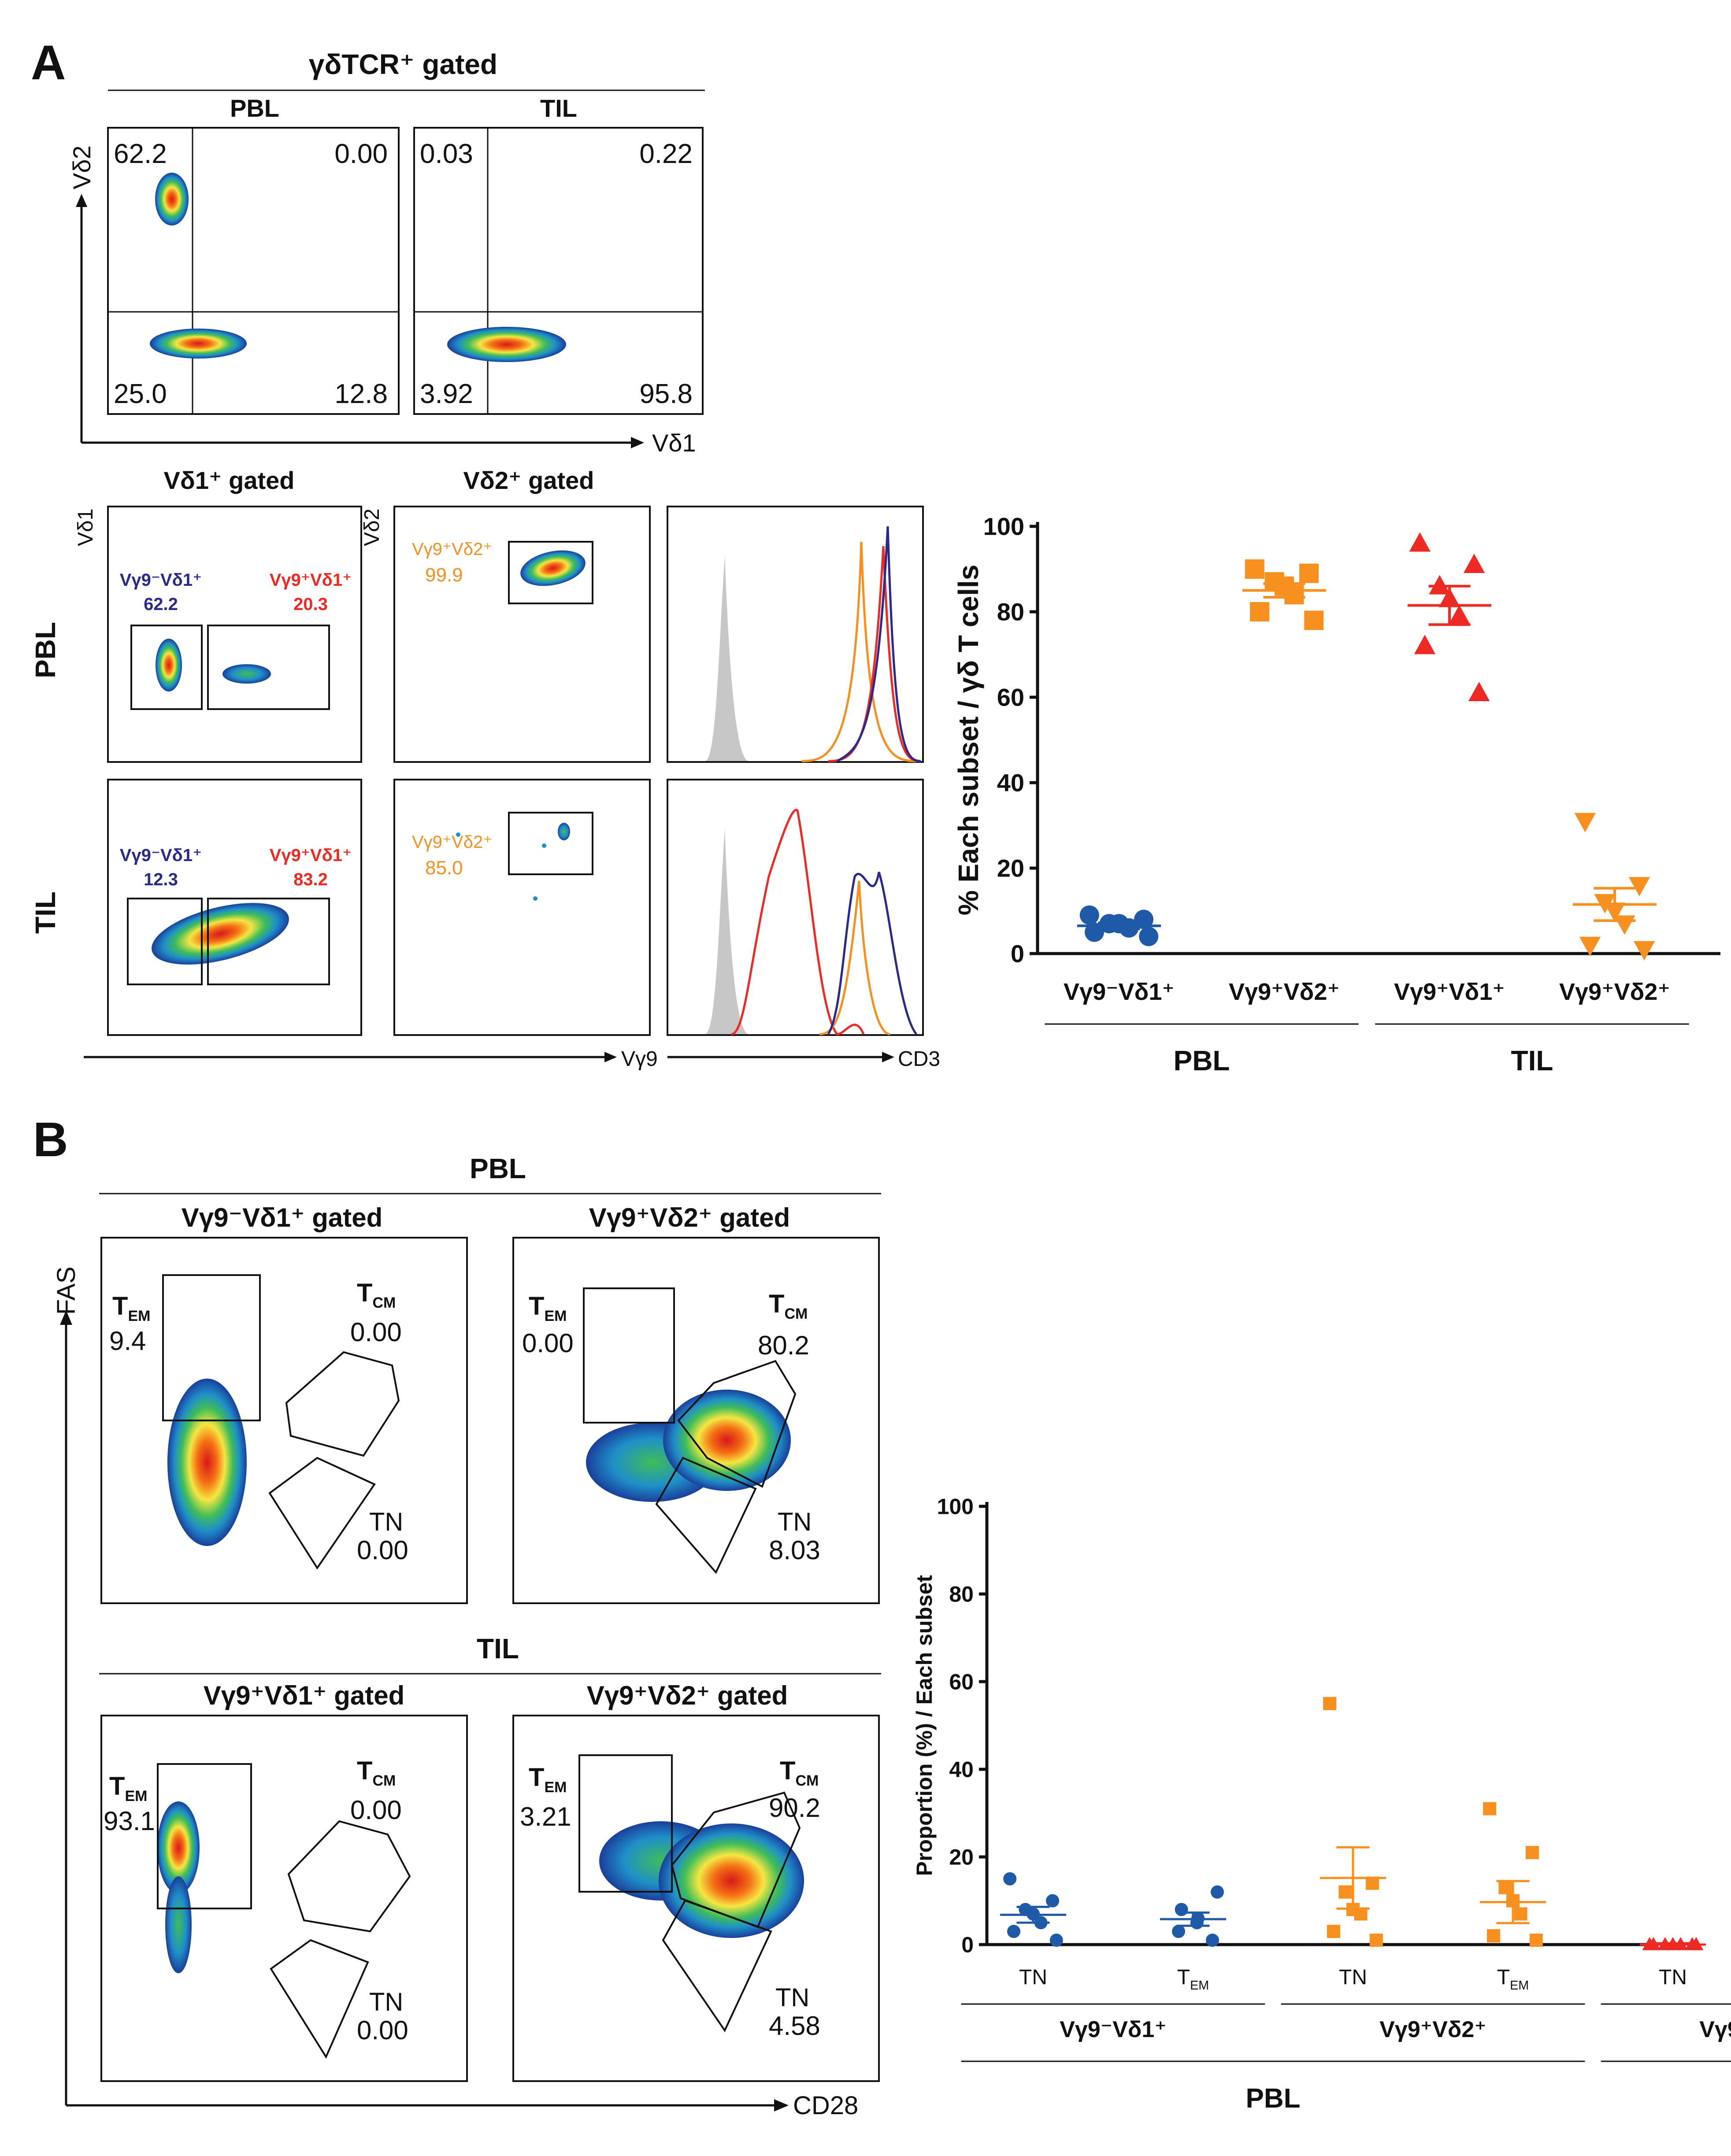 This screenshot has width=1731, height=2156. Describe the element at coordinates (666, 154) in the screenshot. I see `quad-tr: 0.22` at that location.